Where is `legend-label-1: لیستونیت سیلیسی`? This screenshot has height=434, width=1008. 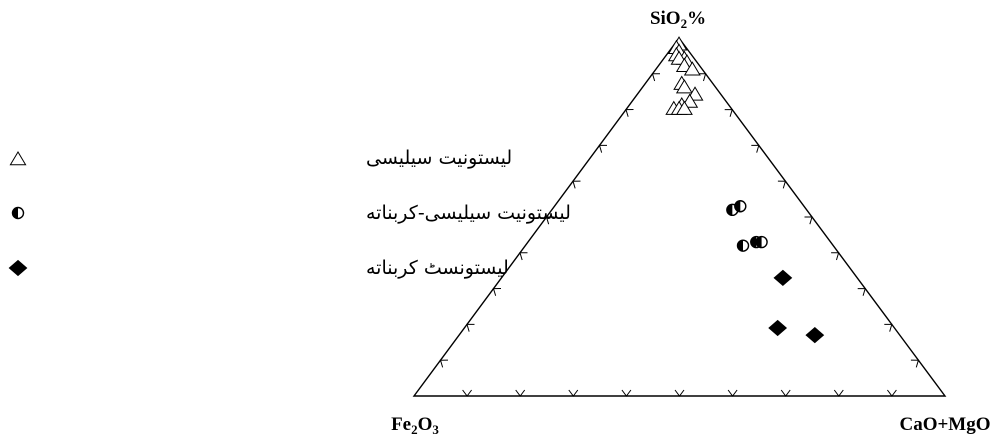
legend-label-1: لیستونیت سیلیسی is located at coordinates (439, 158).